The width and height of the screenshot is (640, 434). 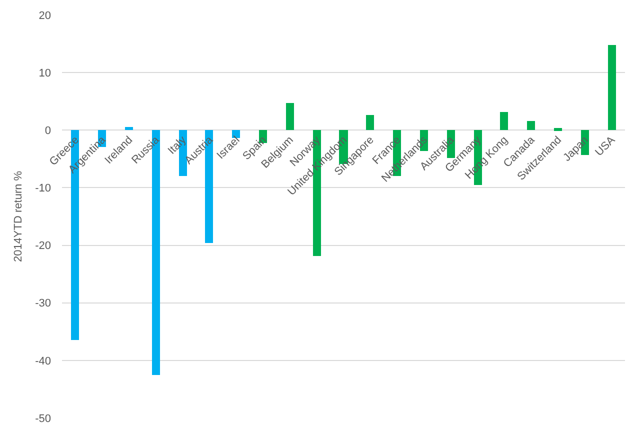 I want to click on x-tick-label: Italy, so click(x=177, y=145).